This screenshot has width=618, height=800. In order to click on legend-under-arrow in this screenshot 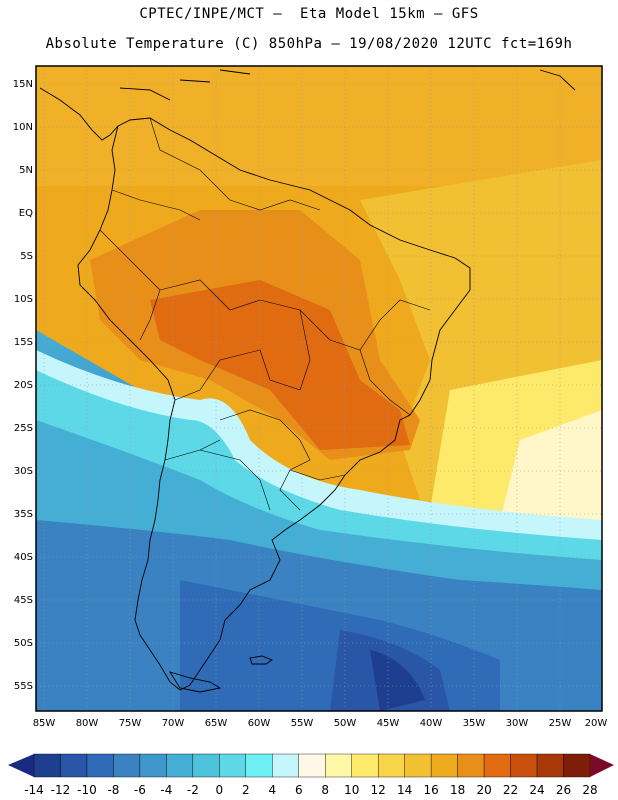, I will do `click(21, 765)`.